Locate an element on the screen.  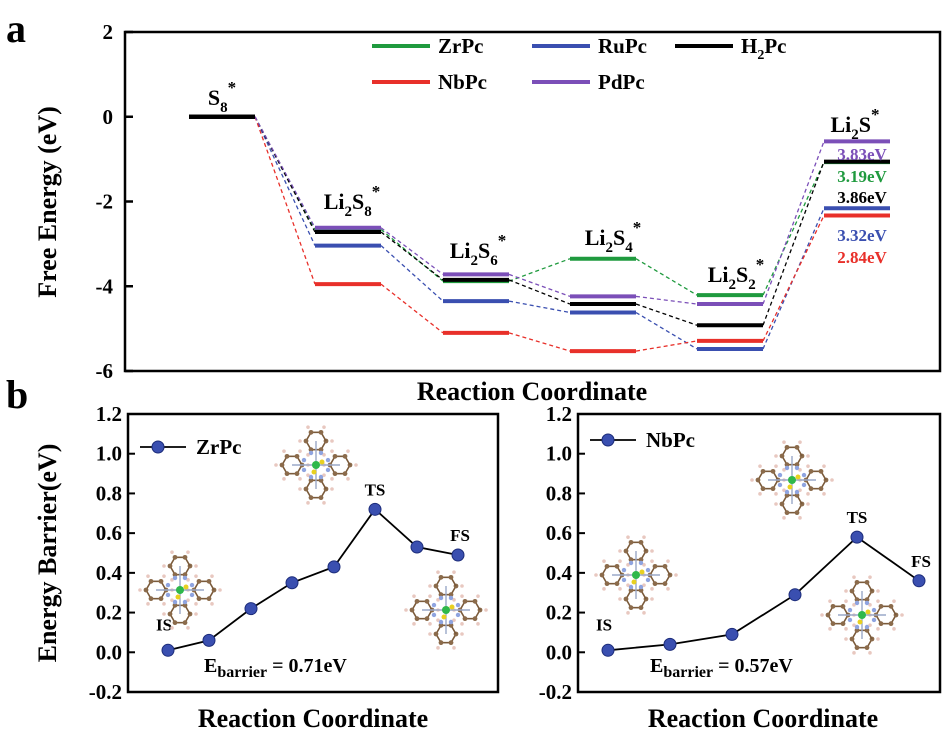
energy-annotations: 3.83eV 3.19eV 3.86eV 3.32eV 2.84eV is located at coordinates (862, 206).